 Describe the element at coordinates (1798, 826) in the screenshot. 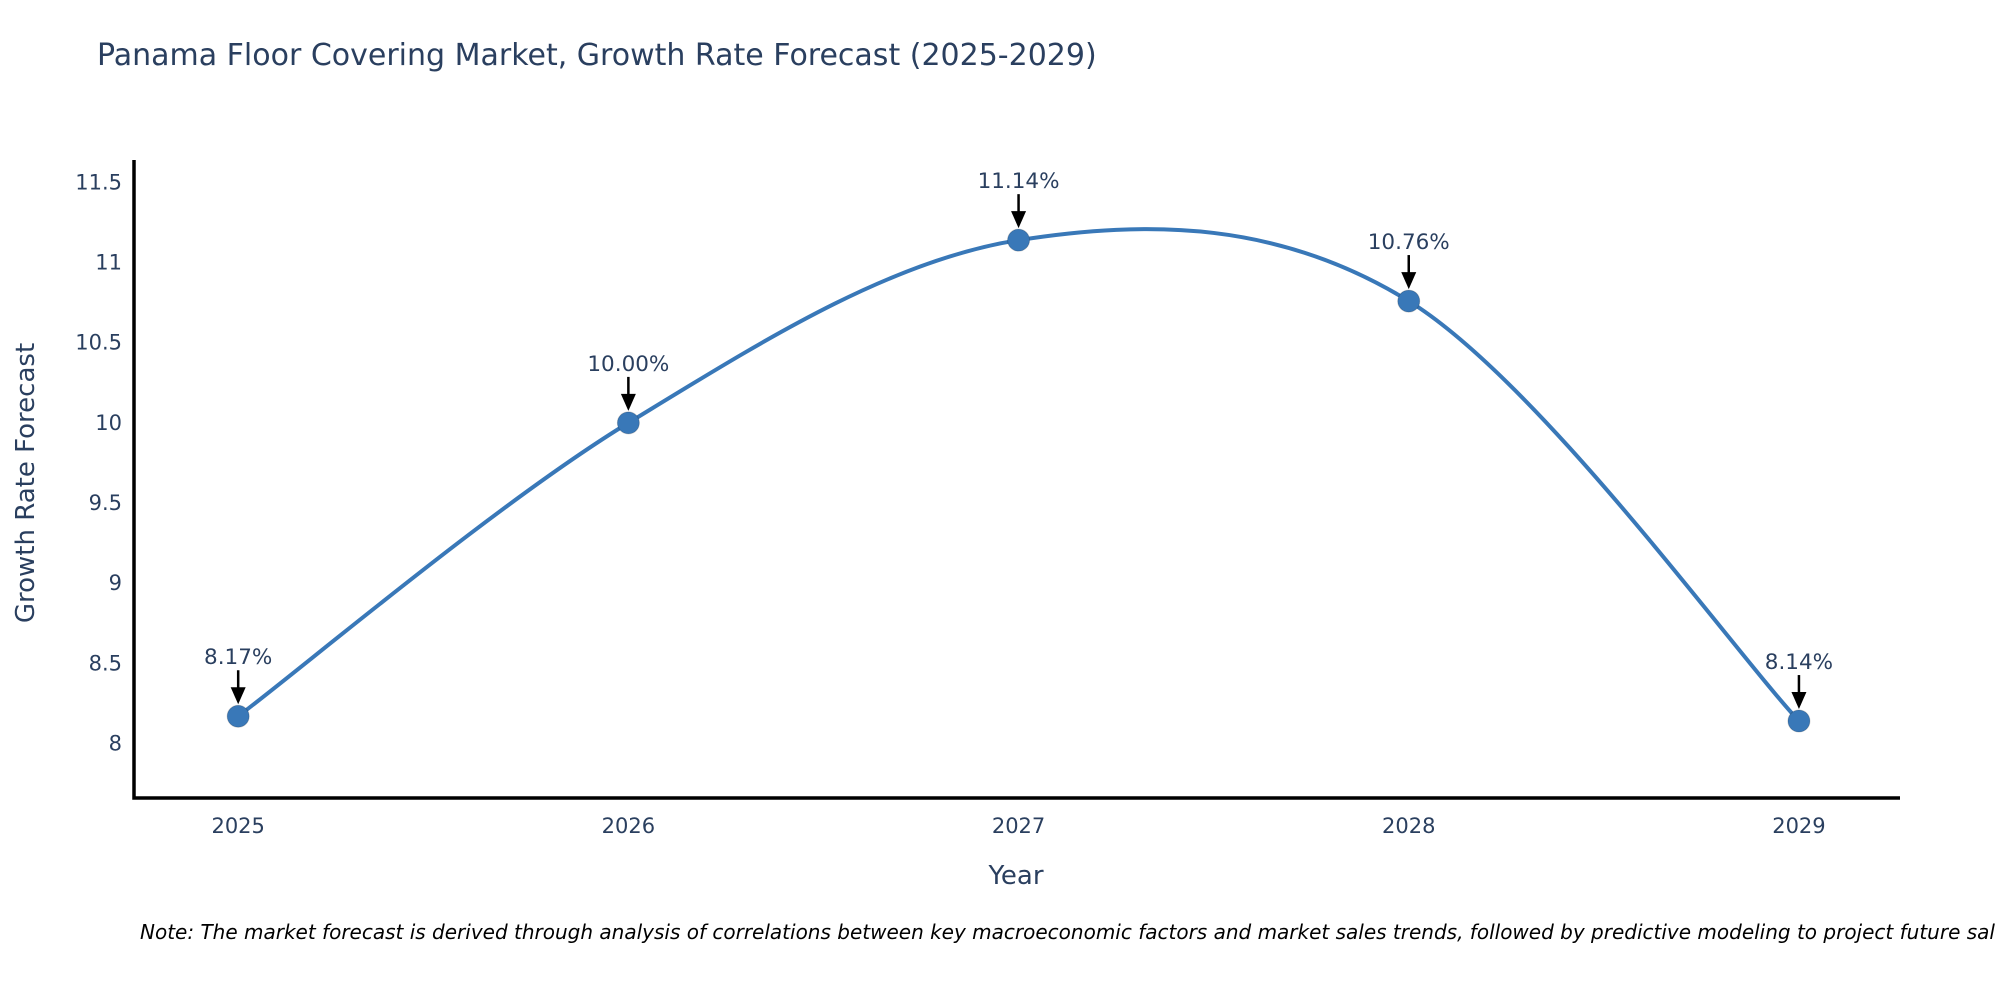

I see `x-tick-label: 2029` at that location.